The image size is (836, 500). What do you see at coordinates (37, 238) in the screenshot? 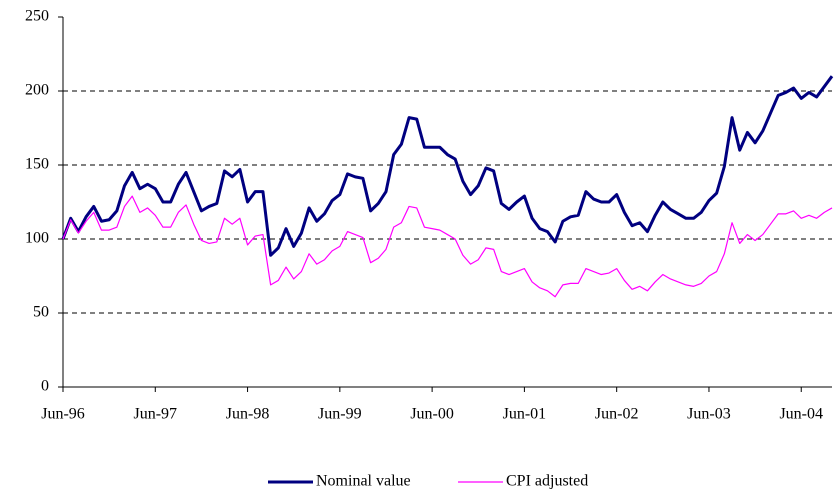
I see `y-tick-label: 100` at bounding box center [37, 238].